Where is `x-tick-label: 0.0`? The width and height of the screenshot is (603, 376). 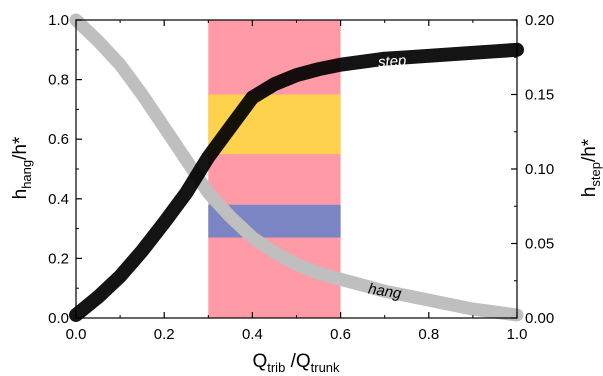 x-tick-label: 0.0 is located at coordinates (76, 334).